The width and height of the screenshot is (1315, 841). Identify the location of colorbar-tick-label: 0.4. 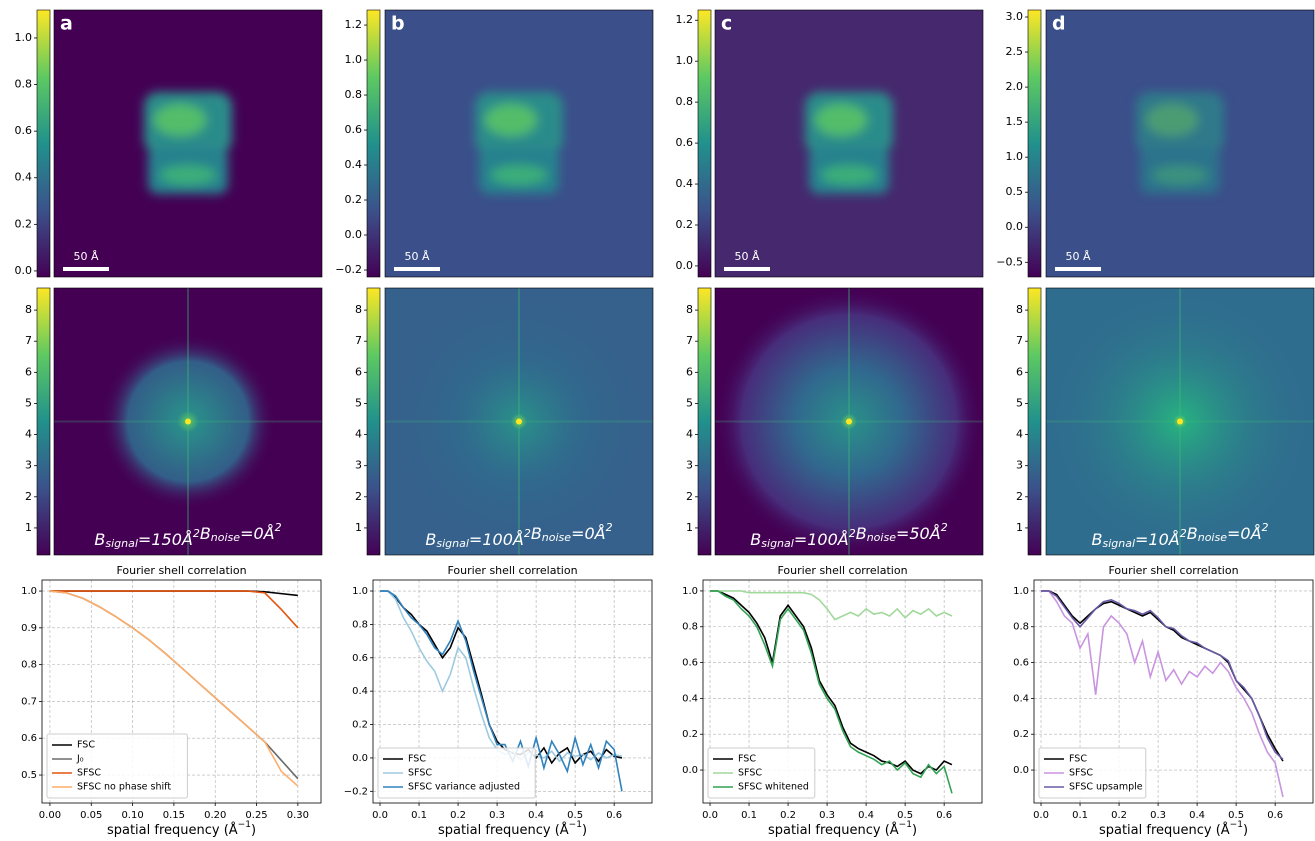
(354, 164).